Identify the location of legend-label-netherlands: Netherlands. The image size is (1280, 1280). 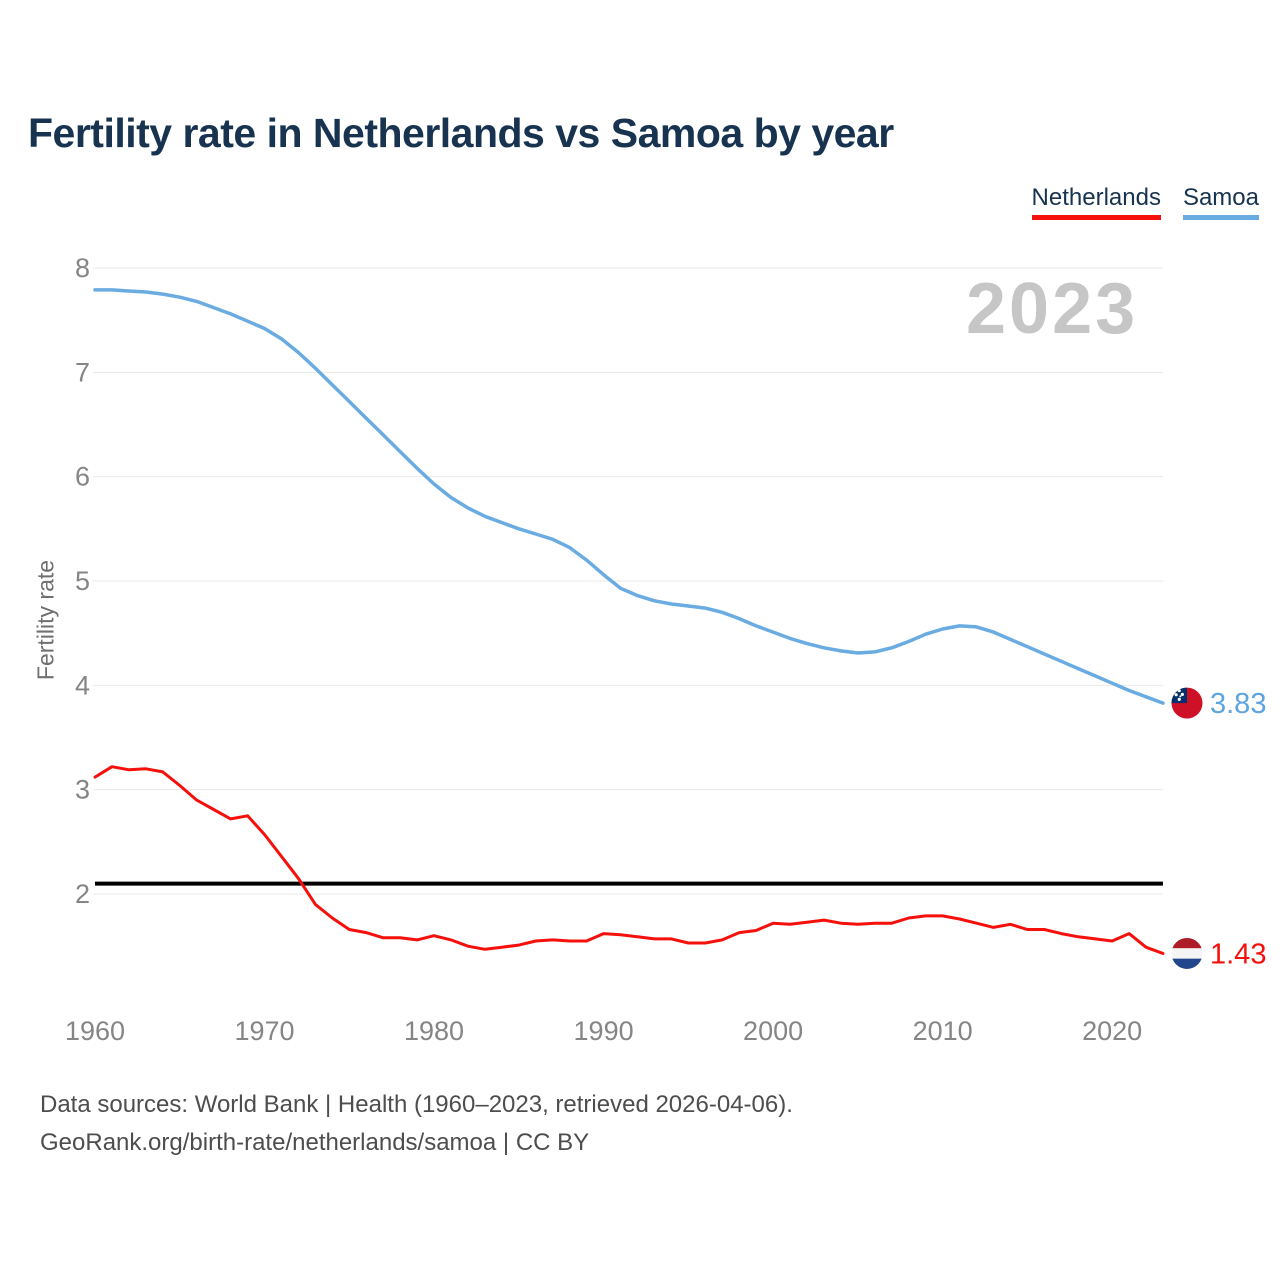
(1096, 197).